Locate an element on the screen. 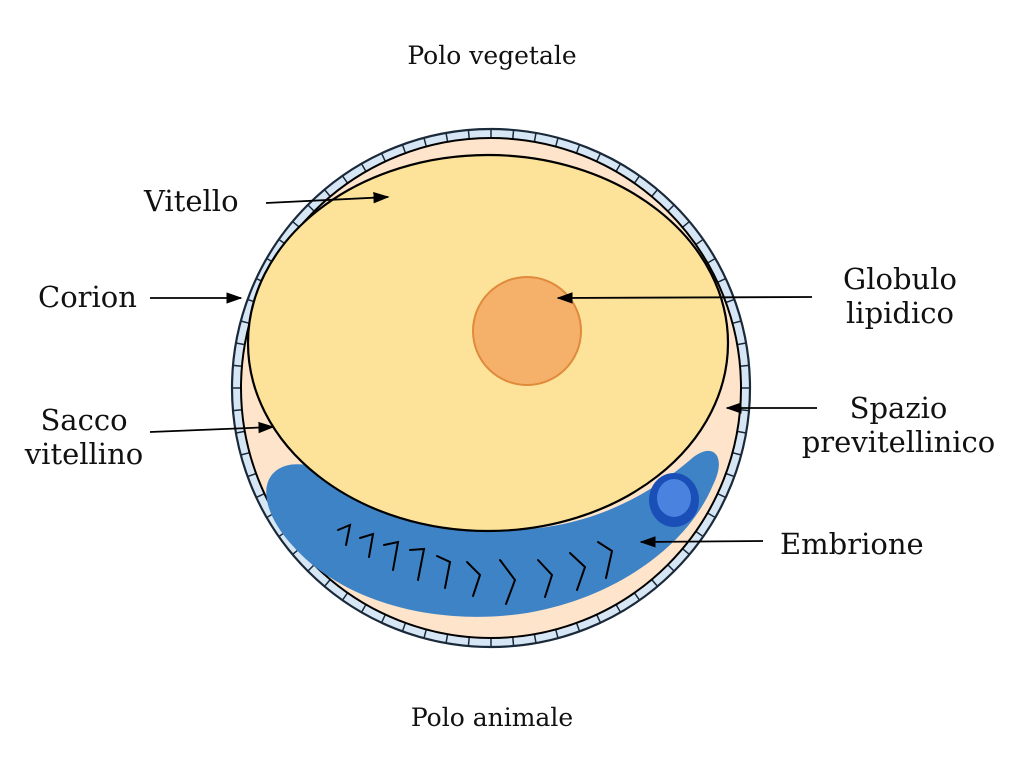  label-animal-pole: Polo animale is located at coordinates (492, 717).